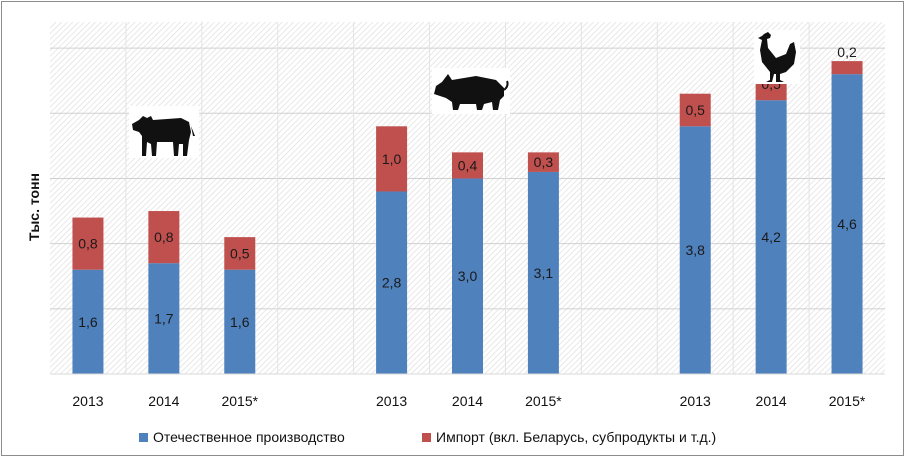 This screenshot has height=457, width=905. I want to click on data-label-domestic: 1,7, so click(164, 319).